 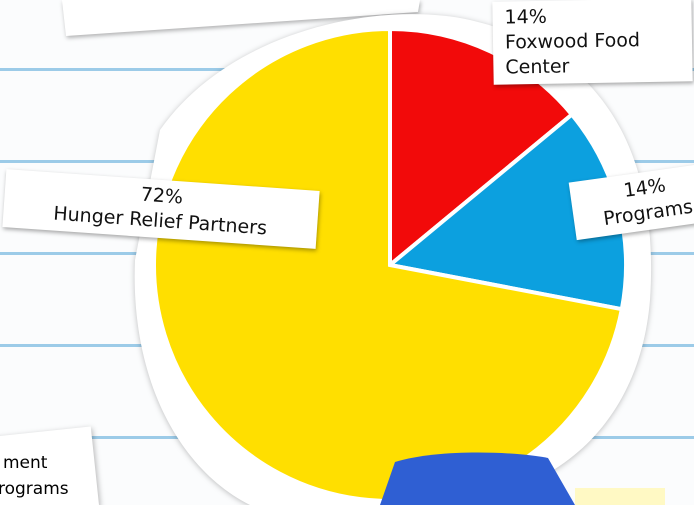 What do you see at coordinates (25, 463) in the screenshot?
I see `annotation: ment` at bounding box center [25, 463].